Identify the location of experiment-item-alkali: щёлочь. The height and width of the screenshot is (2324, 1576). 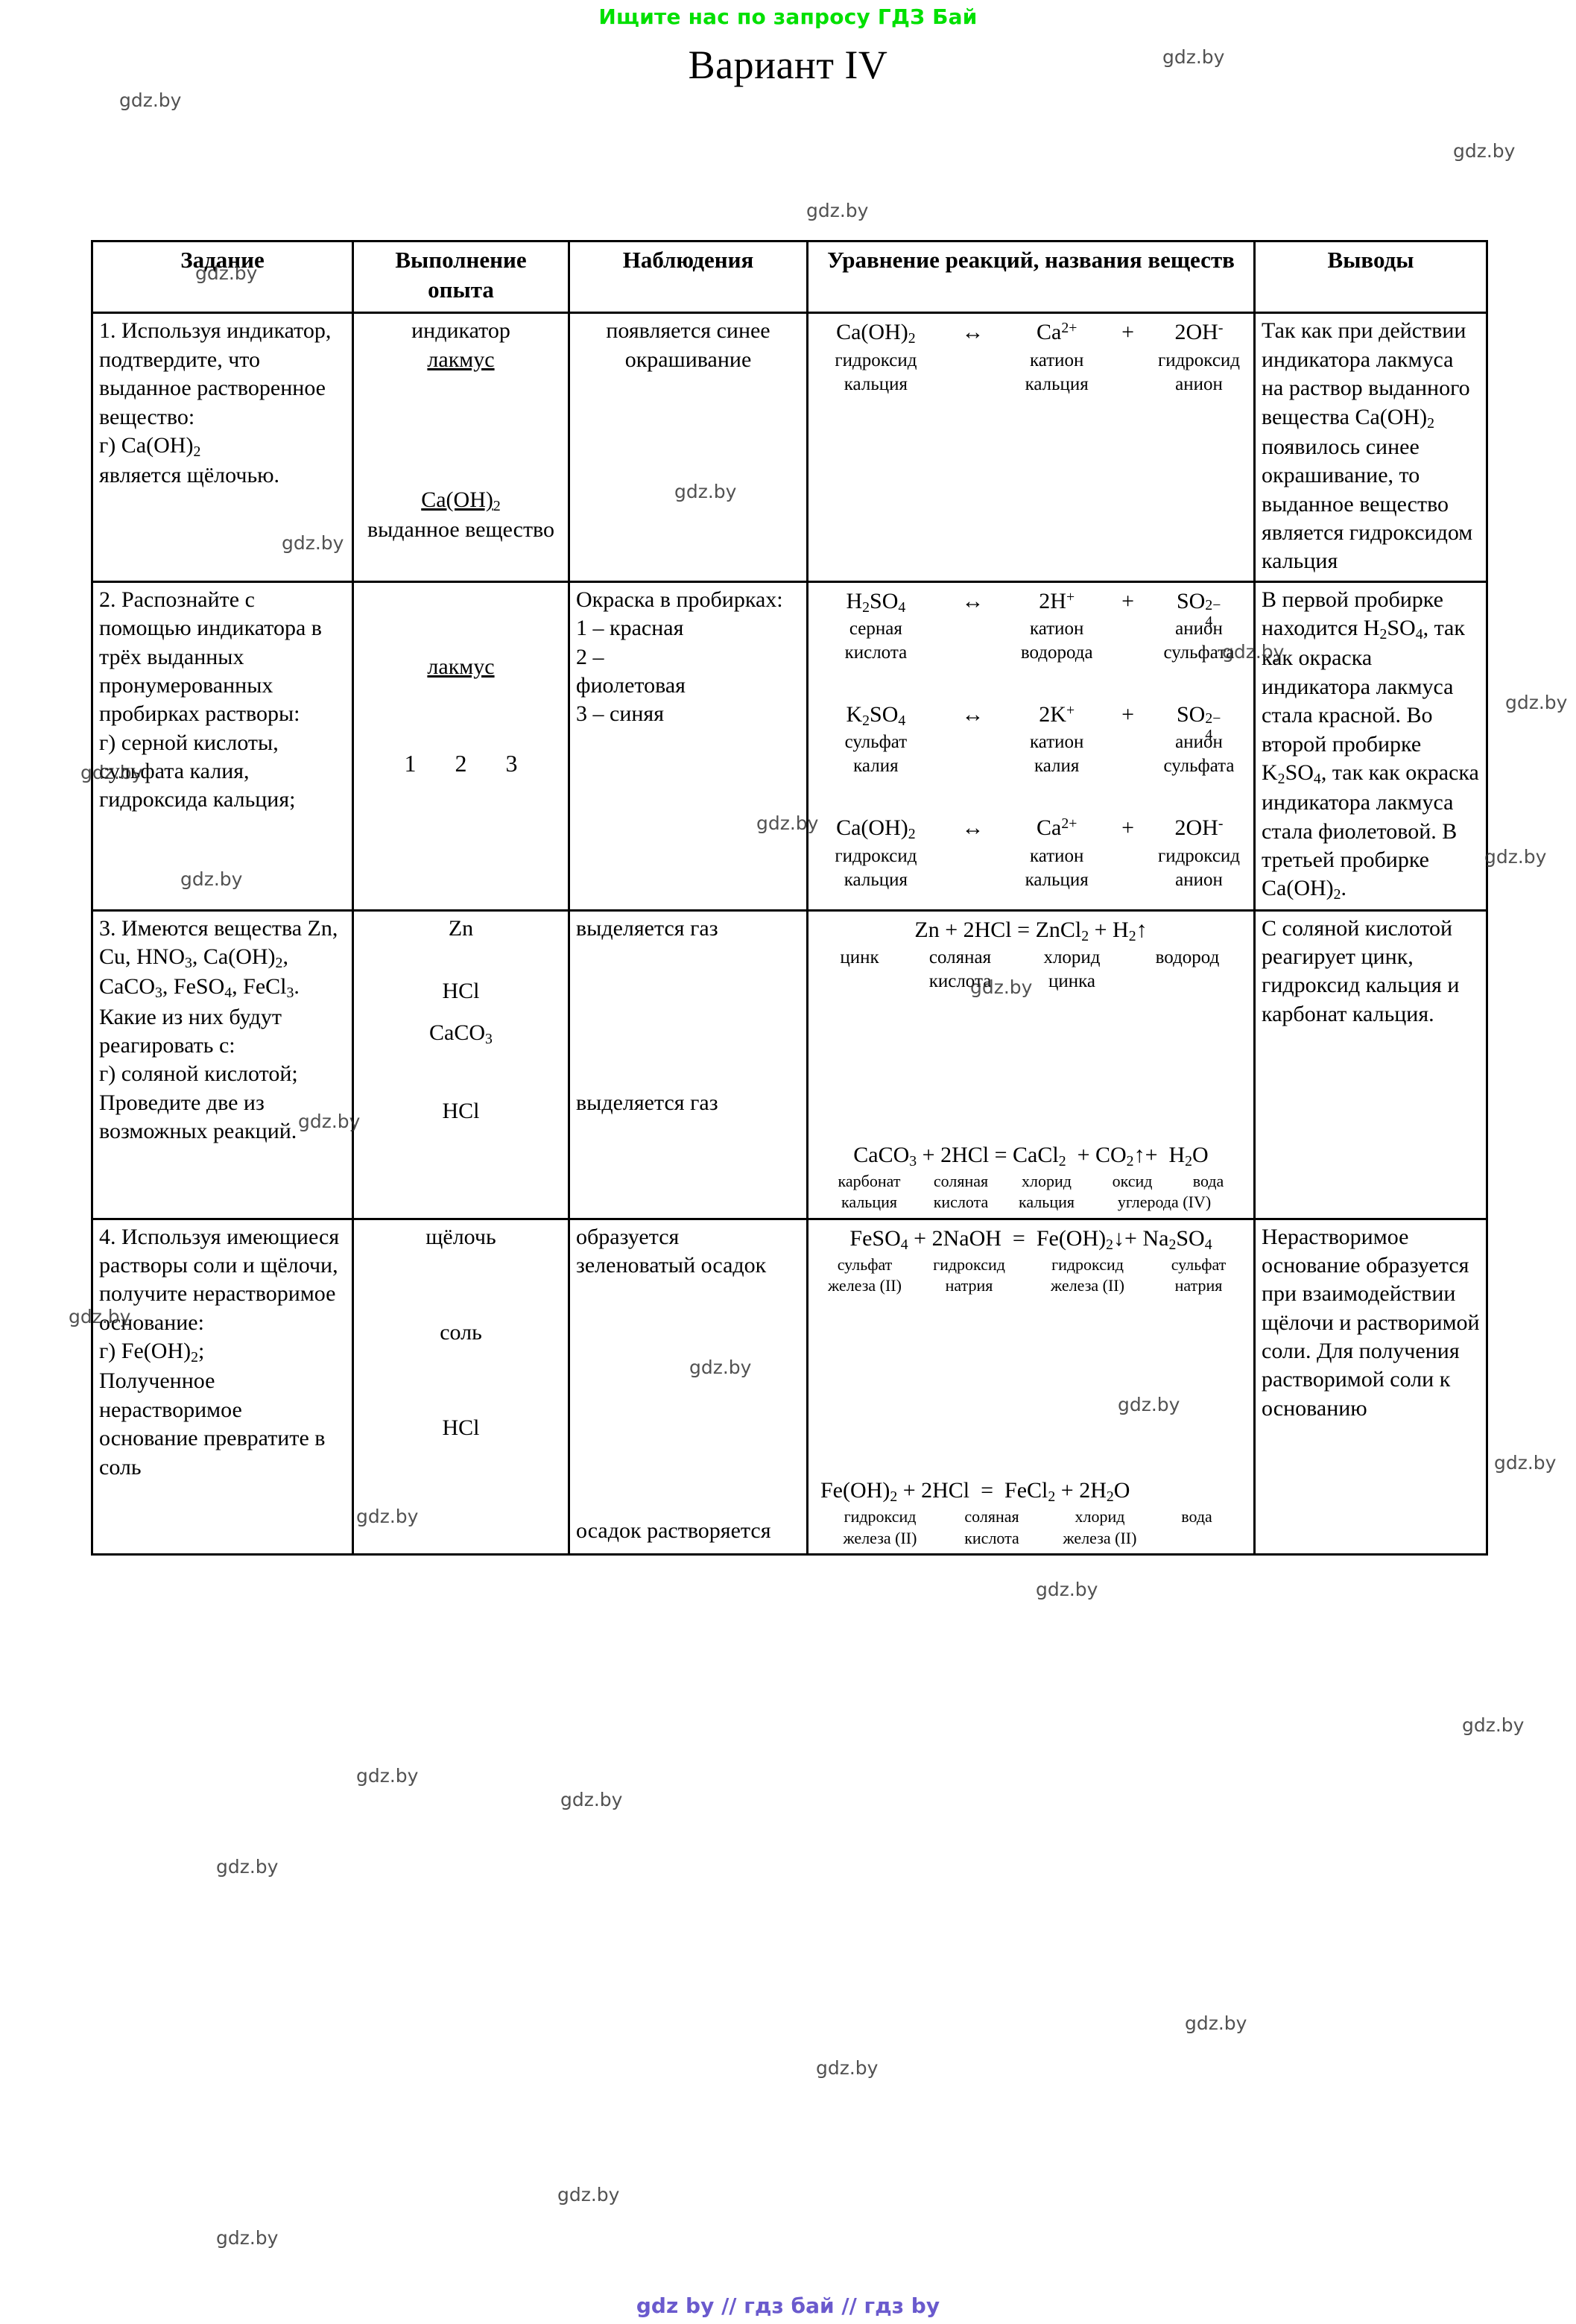
(461, 1236).